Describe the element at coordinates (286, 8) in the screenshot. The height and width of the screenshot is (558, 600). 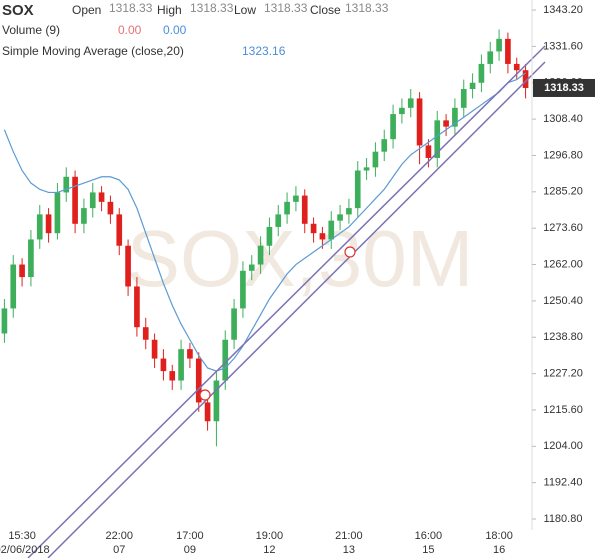
I see `low-value: 1318.33` at that location.